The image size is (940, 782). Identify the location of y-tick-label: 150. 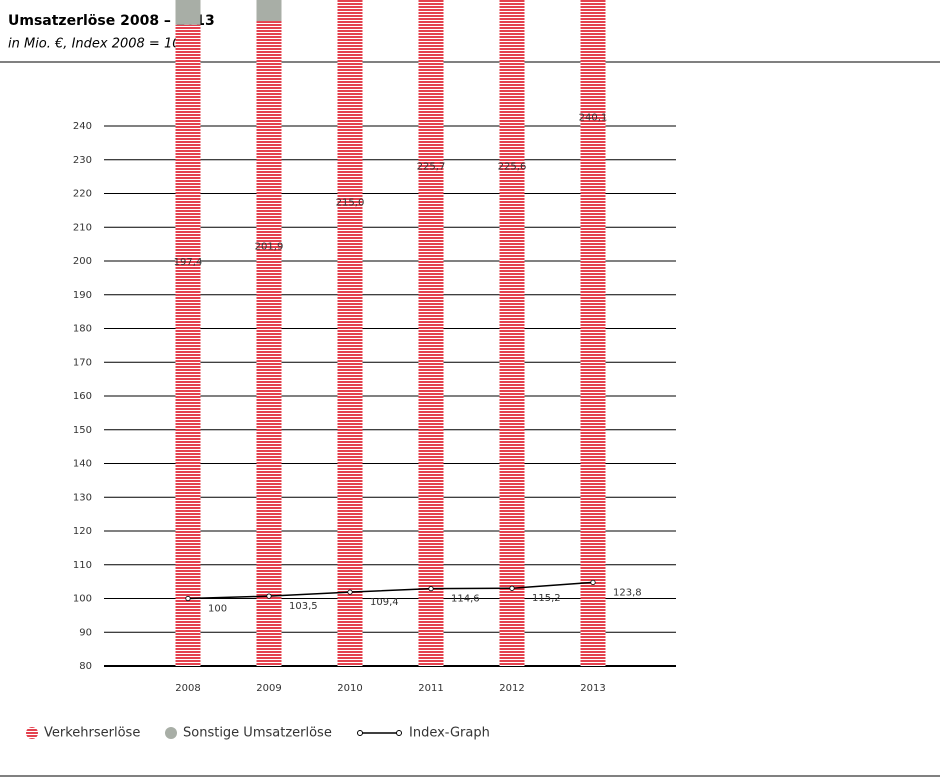
(82, 430).